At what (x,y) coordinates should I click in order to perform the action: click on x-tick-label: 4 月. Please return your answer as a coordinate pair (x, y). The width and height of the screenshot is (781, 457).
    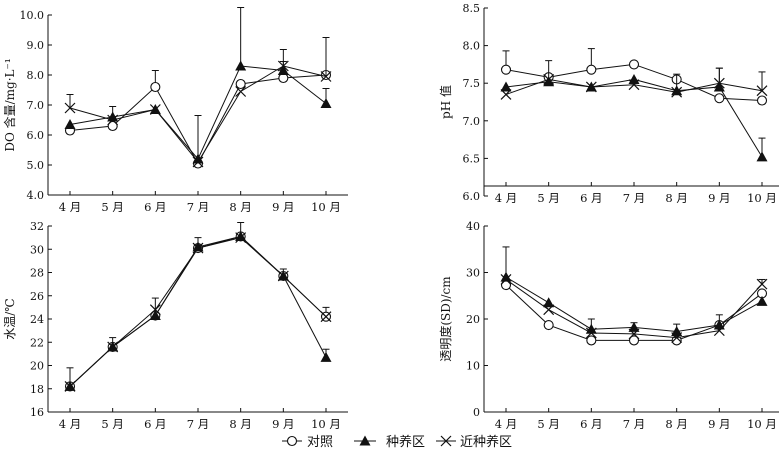
    Looking at the image, I should click on (70, 207).